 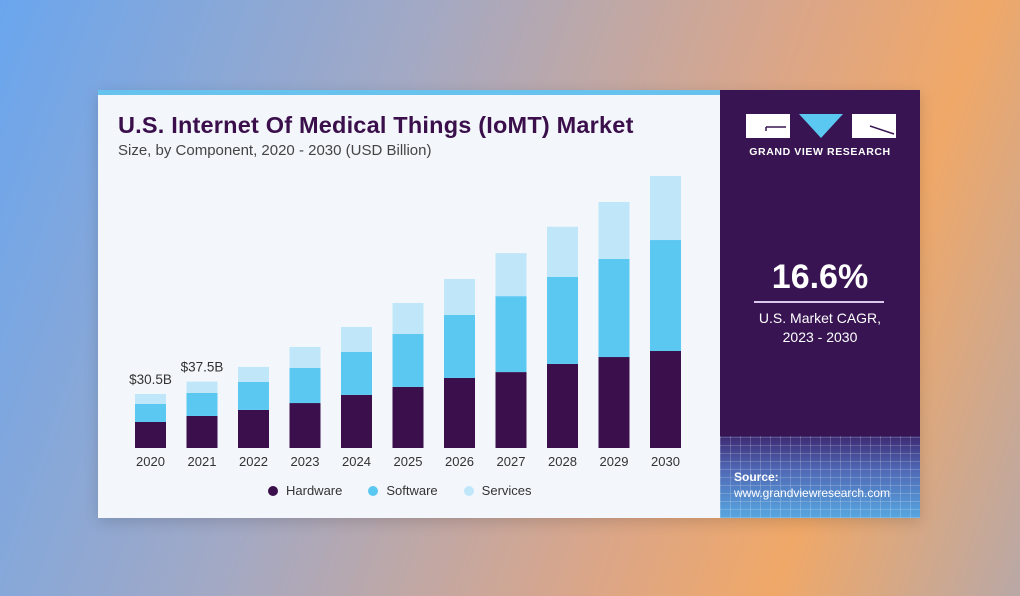 What do you see at coordinates (253, 374) in the screenshot?
I see `bar-services-2022` at bounding box center [253, 374].